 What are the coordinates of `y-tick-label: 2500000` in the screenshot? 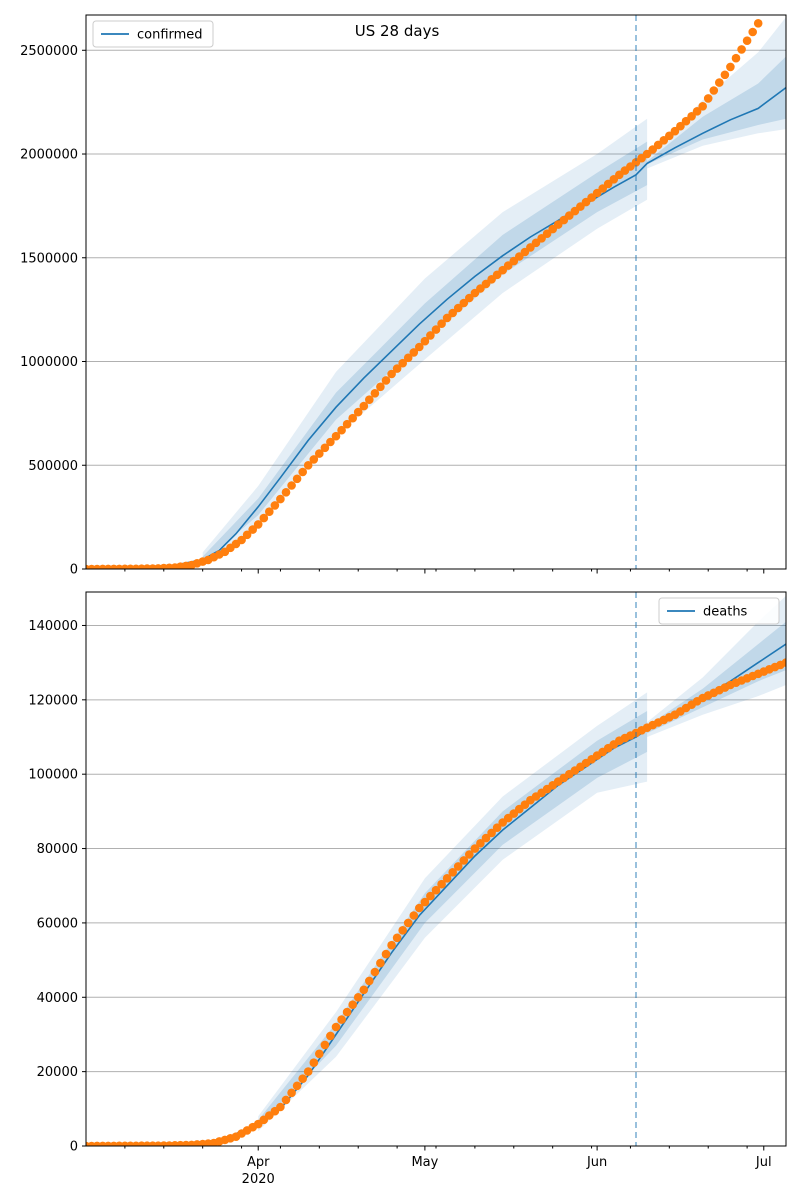 It's located at (49, 51).